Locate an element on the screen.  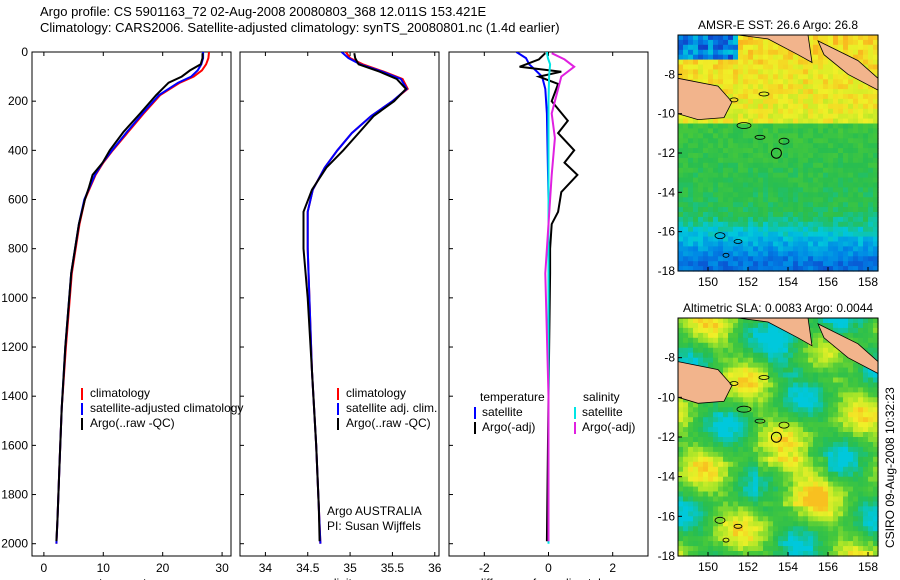
sla_map-xtick-label: 158 is located at coordinates (868, 567).